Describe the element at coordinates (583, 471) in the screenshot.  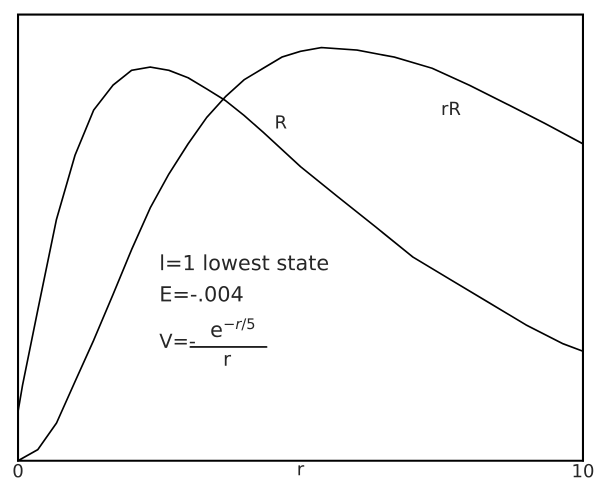
I see `x-tick-label: 10` at that location.